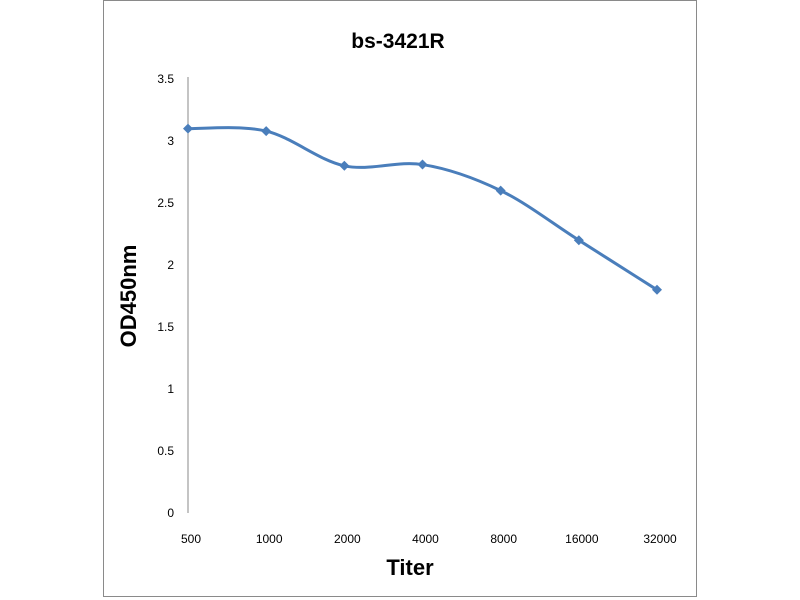  I want to click on chart-title: bs-3421R, so click(397, 41).